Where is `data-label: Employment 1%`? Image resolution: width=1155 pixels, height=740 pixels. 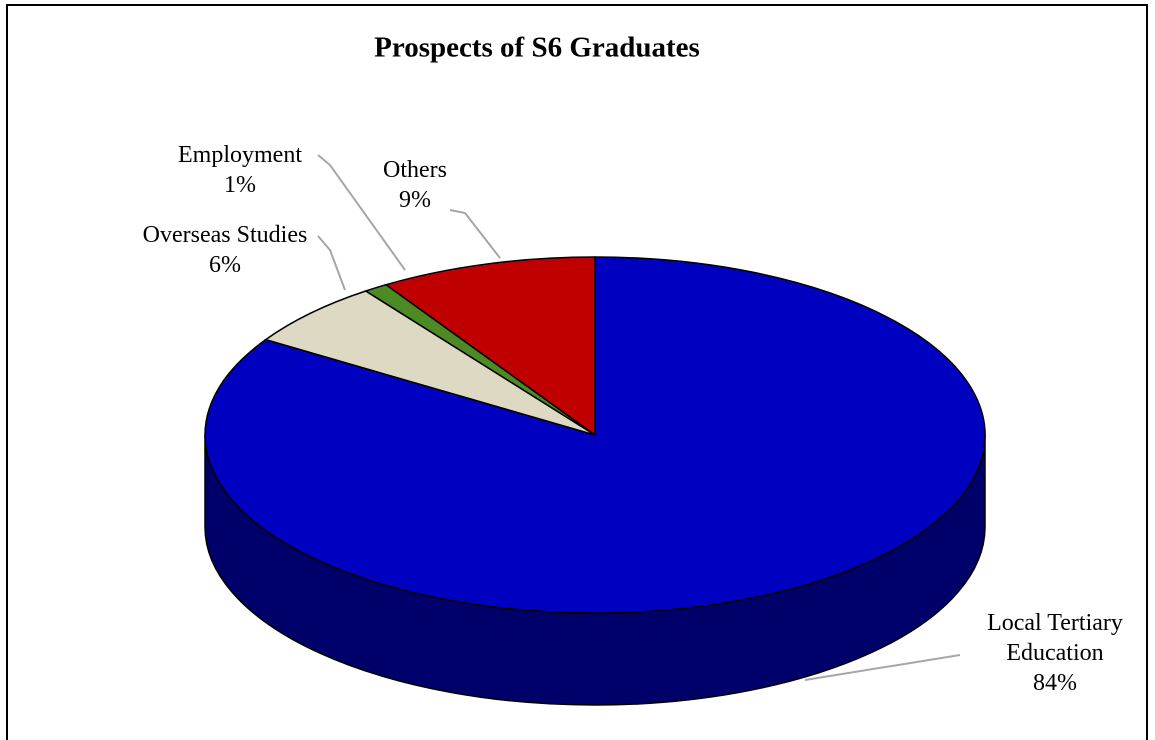
data-label: Employment 1% is located at coordinates (240, 170).